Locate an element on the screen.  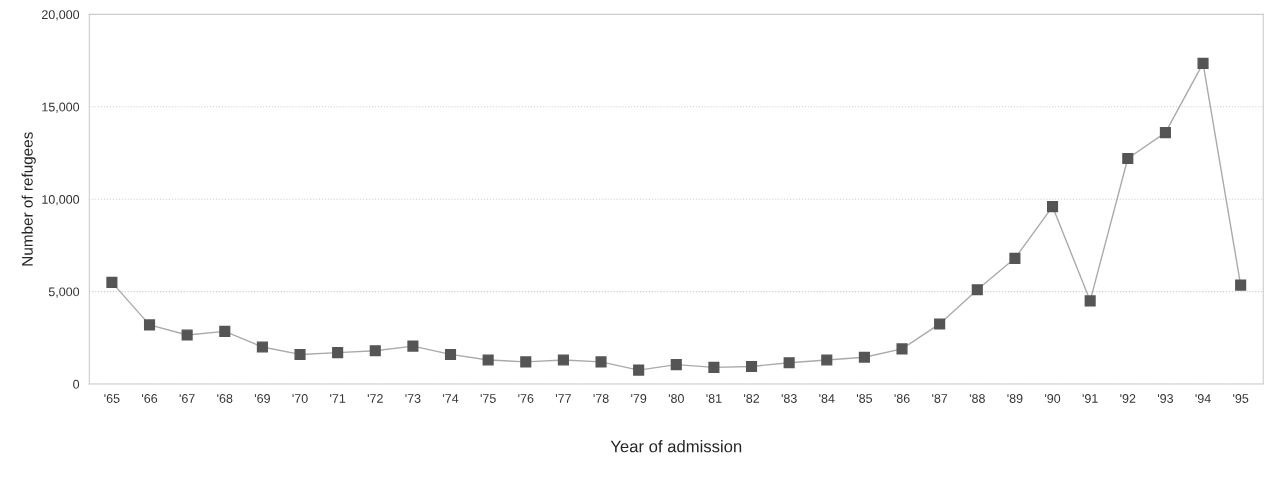
x-tick-label: '95 is located at coordinates (1241, 398).